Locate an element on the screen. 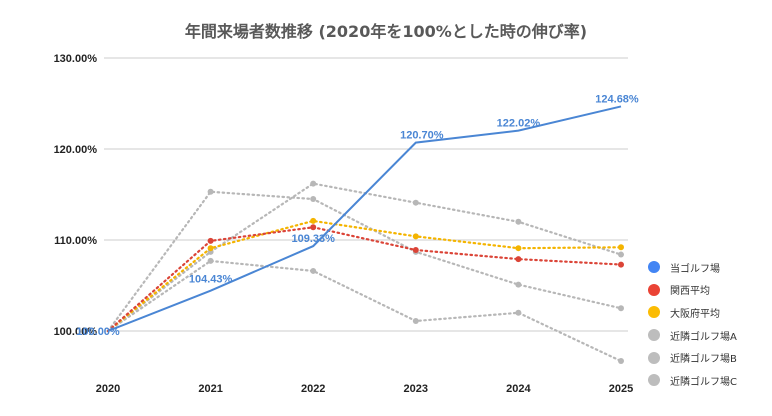  chart-legend: 当ゴルフ場関西平均大阪府平均近隣ゴルフ場A 近隣ゴルフ場B 近隣ゴルフ場C is located at coordinates (692, 324).